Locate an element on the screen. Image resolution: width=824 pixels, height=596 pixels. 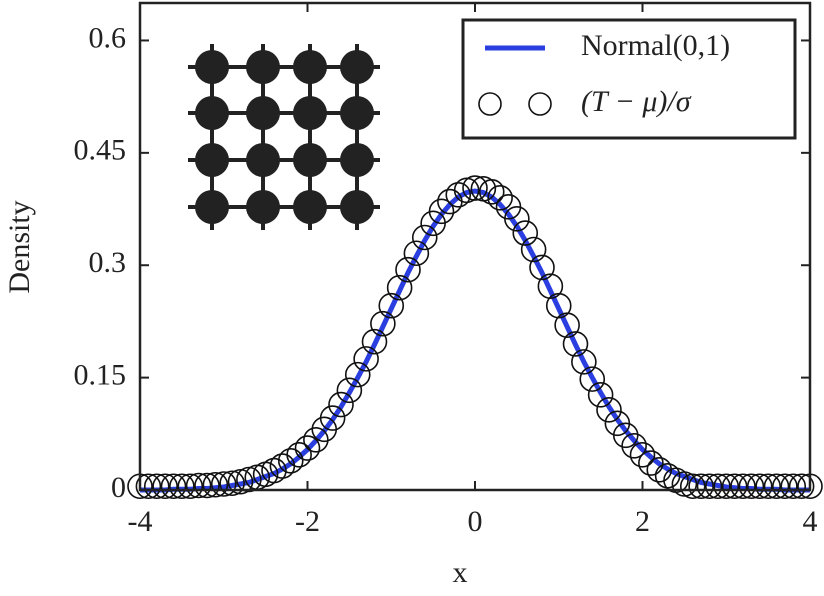
y-tick-label: 0.3 is located at coordinates (108, 262).